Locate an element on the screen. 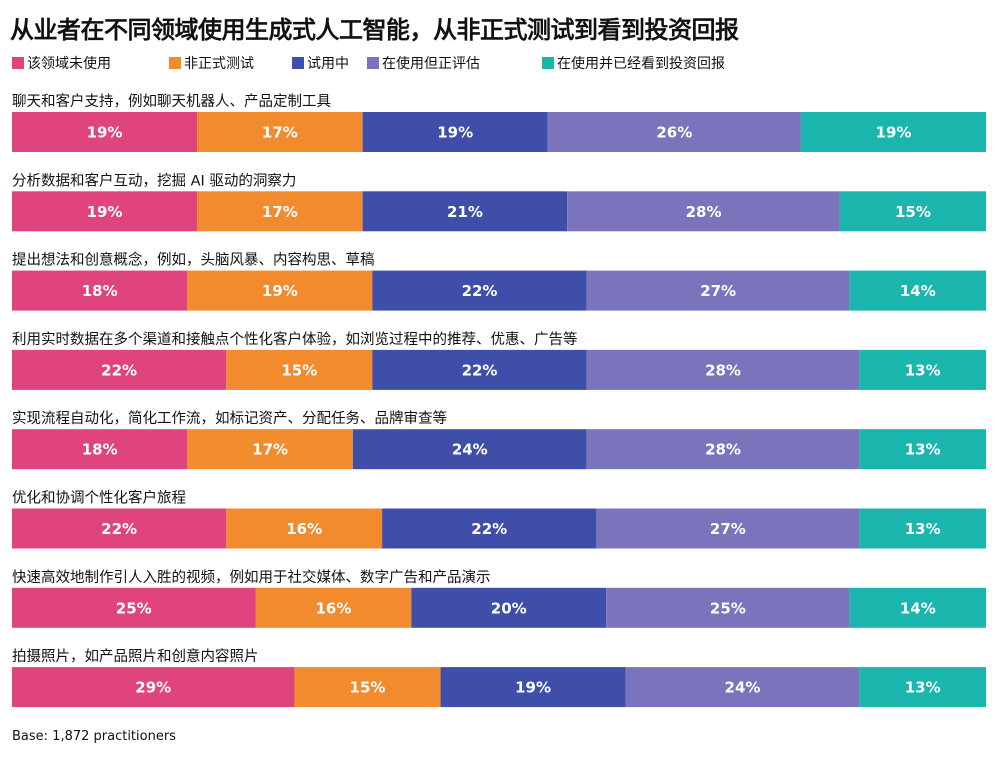 Image resolution: width=1000 pixels, height=760 pixels. legend-item: 在使用但正评估 is located at coordinates (423, 63).